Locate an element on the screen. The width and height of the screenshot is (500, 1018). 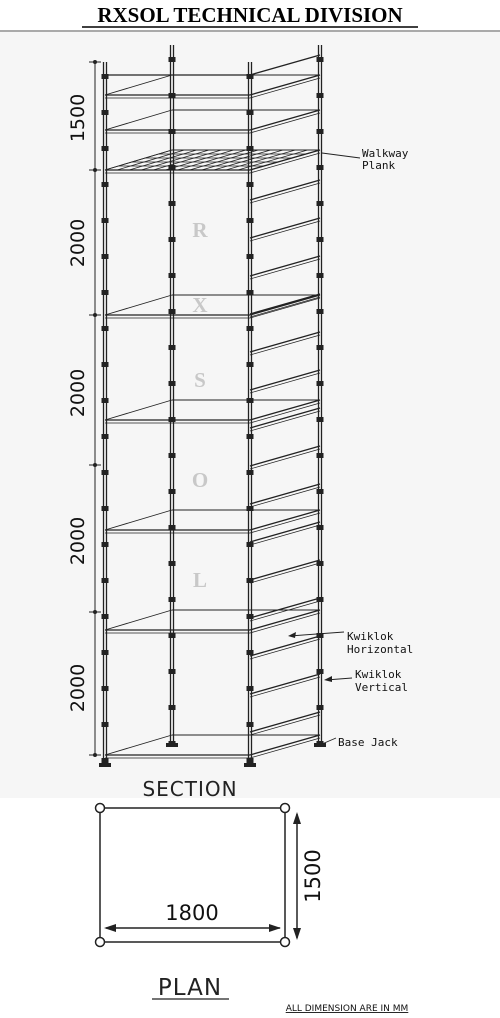
watermark-letter: S is located at coordinates (200, 380).